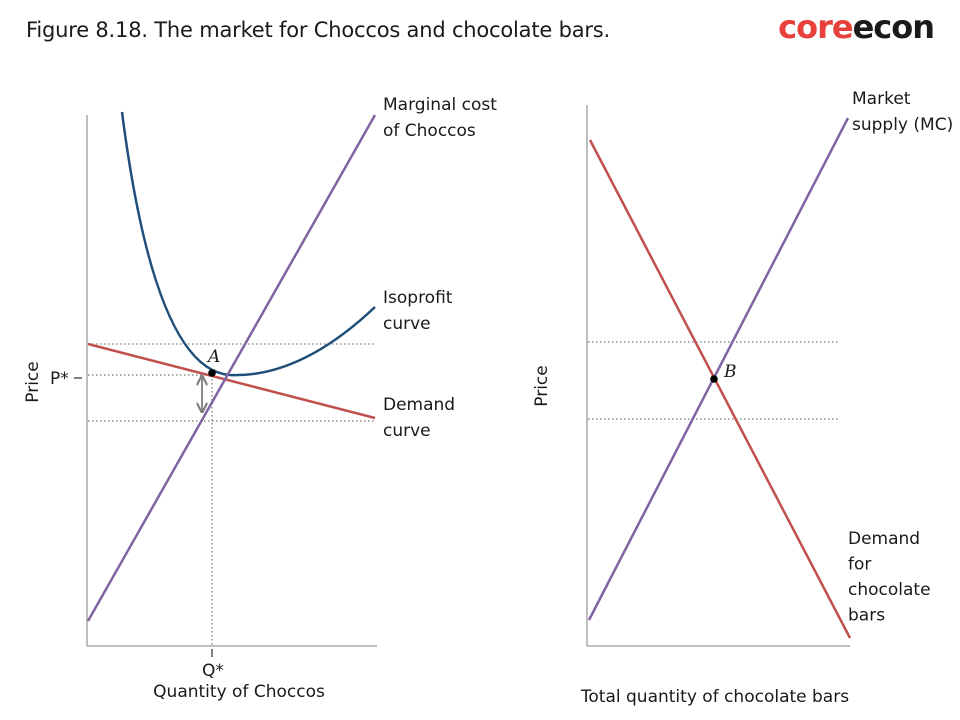 Image resolution: width=960 pixels, height=720 pixels. What do you see at coordinates (730, 372) in the screenshot?
I see `point-b-label: B` at bounding box center [730, 372].